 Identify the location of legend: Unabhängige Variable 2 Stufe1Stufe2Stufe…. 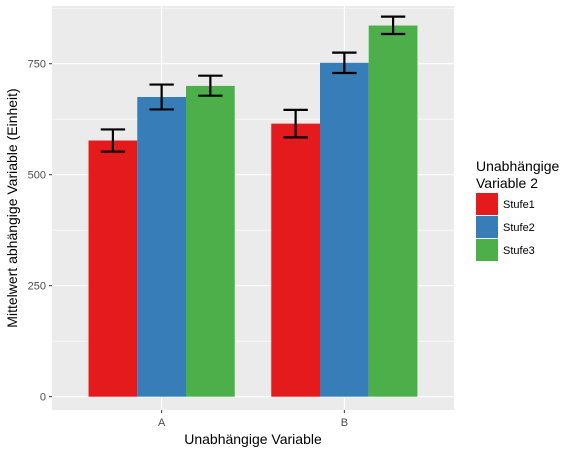
(519, 209).